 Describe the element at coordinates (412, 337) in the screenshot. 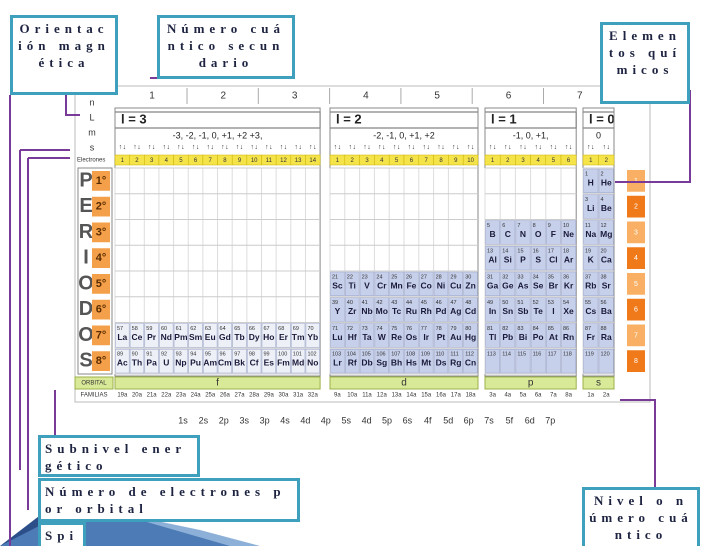

I see `element-symbol: Os` at that location.